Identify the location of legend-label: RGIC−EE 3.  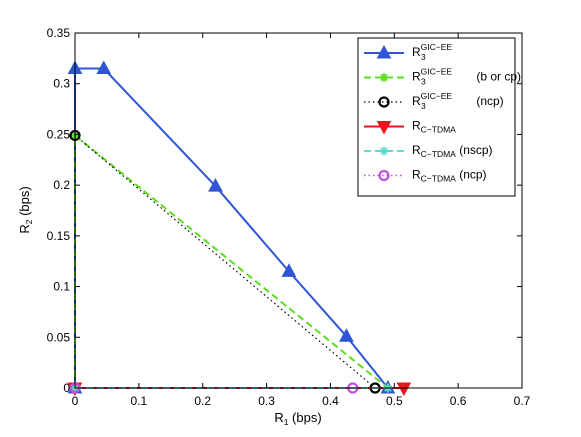
(432, 52).